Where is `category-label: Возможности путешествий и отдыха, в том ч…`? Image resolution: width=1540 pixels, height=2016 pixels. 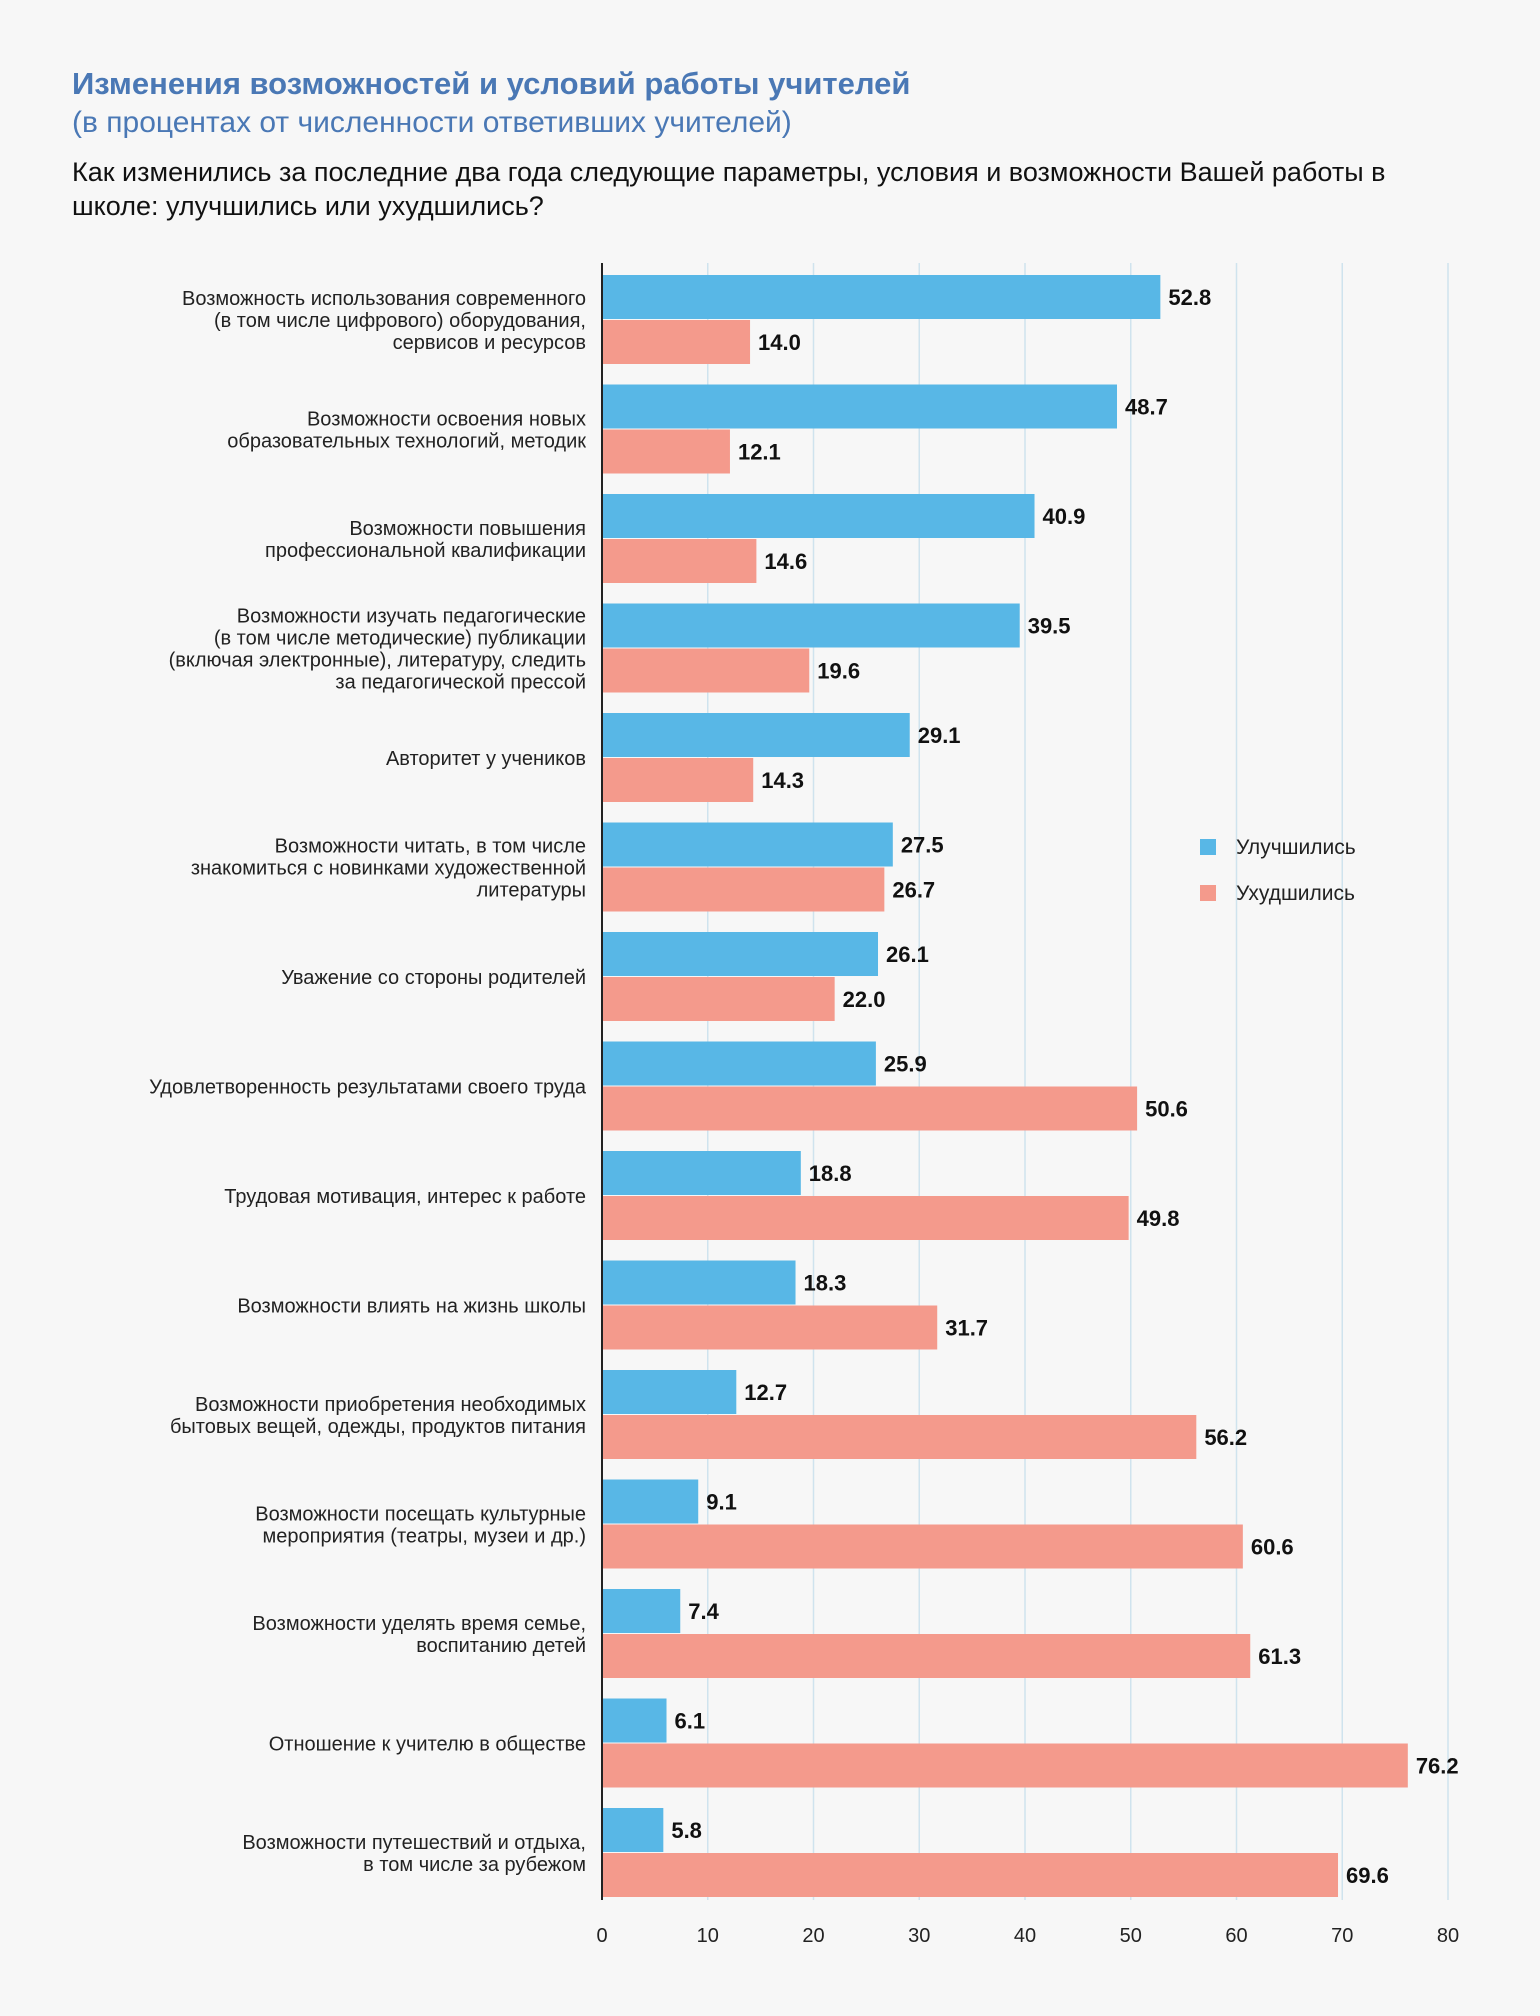 category-label: Возможности путешествий и отдыха, в том ч… is located at coordinates (414, 1854).